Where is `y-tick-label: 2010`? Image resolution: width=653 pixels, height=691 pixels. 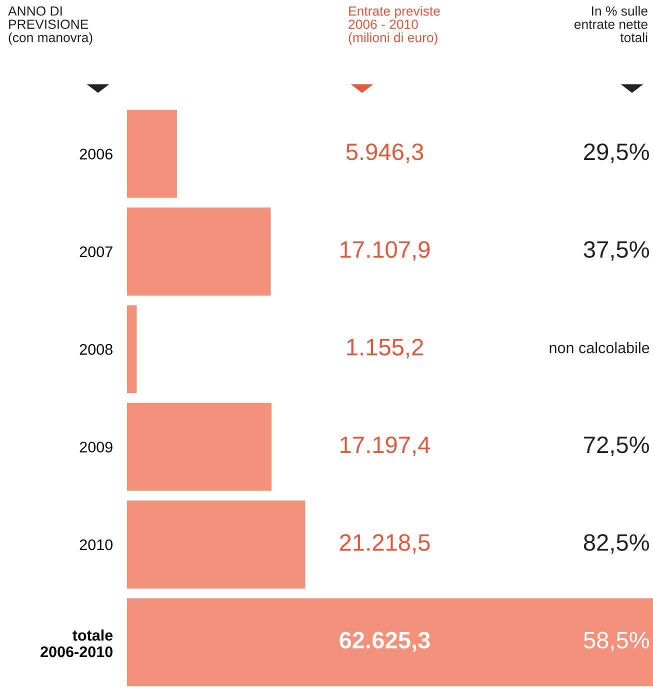
y-tick-label: 2010 is located at coordinates (96, 544).